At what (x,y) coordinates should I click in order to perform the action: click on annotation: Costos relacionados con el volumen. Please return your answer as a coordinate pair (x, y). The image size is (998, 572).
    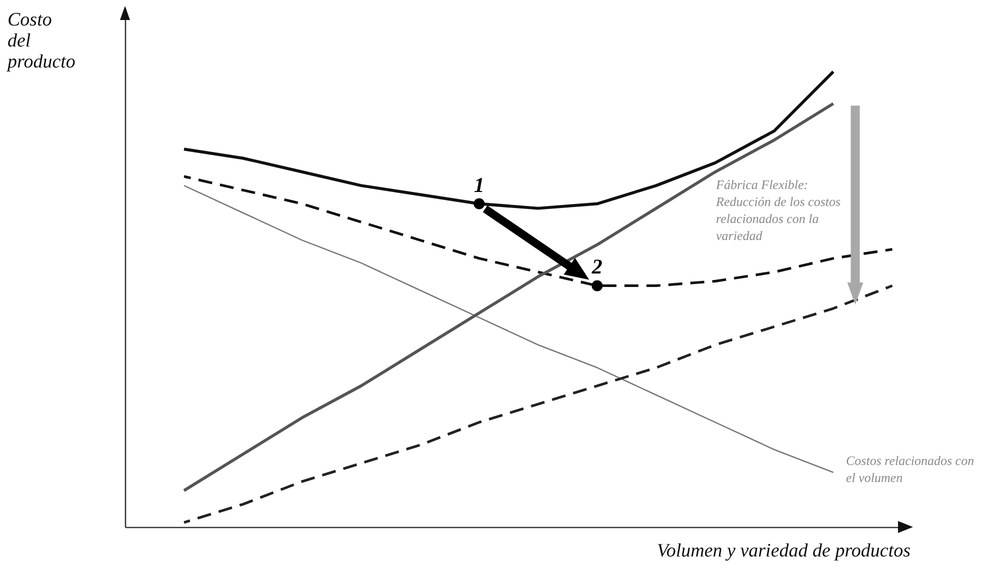
    Looking at the image, I should click on (911, 469).